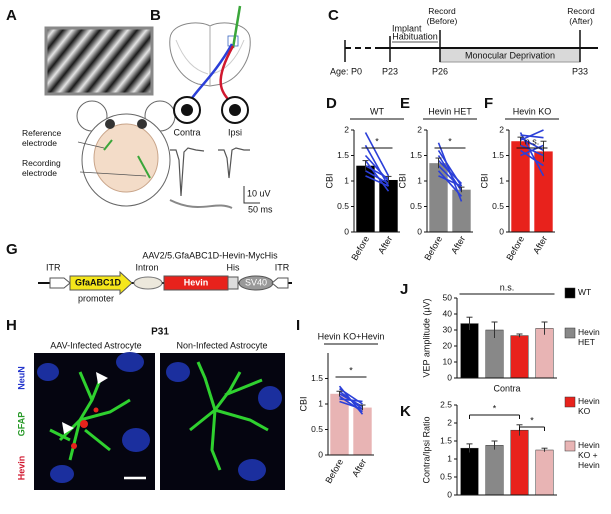  Describe the element at coordinates (155, 15) in the screenshot. I see `panel-label: B` at that location.